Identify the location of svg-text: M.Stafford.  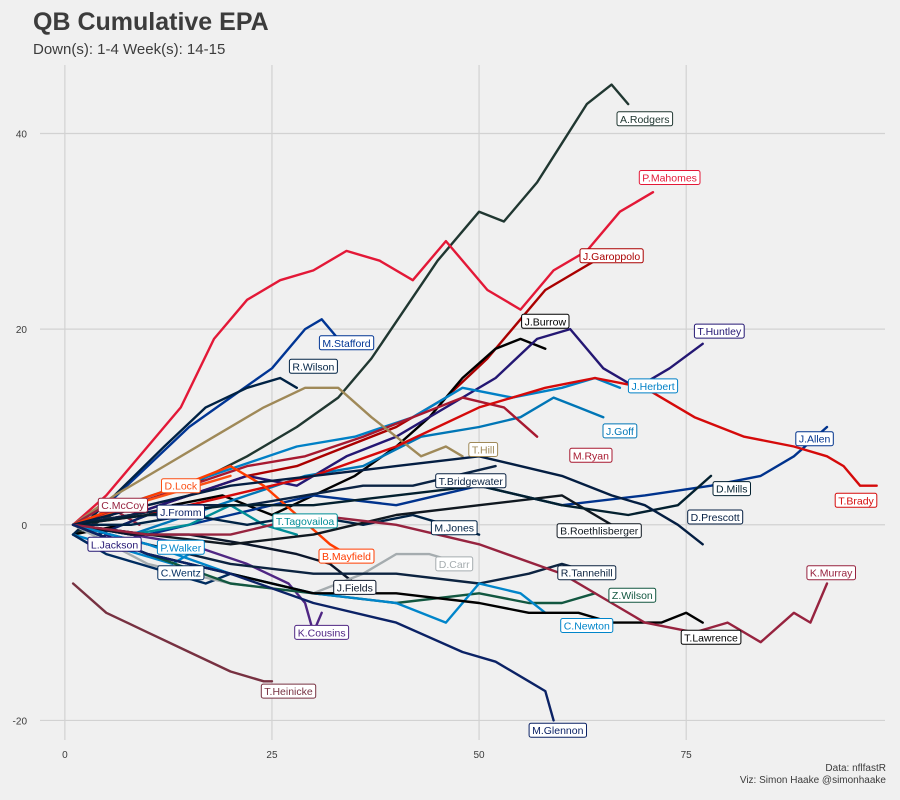
(346, 344).